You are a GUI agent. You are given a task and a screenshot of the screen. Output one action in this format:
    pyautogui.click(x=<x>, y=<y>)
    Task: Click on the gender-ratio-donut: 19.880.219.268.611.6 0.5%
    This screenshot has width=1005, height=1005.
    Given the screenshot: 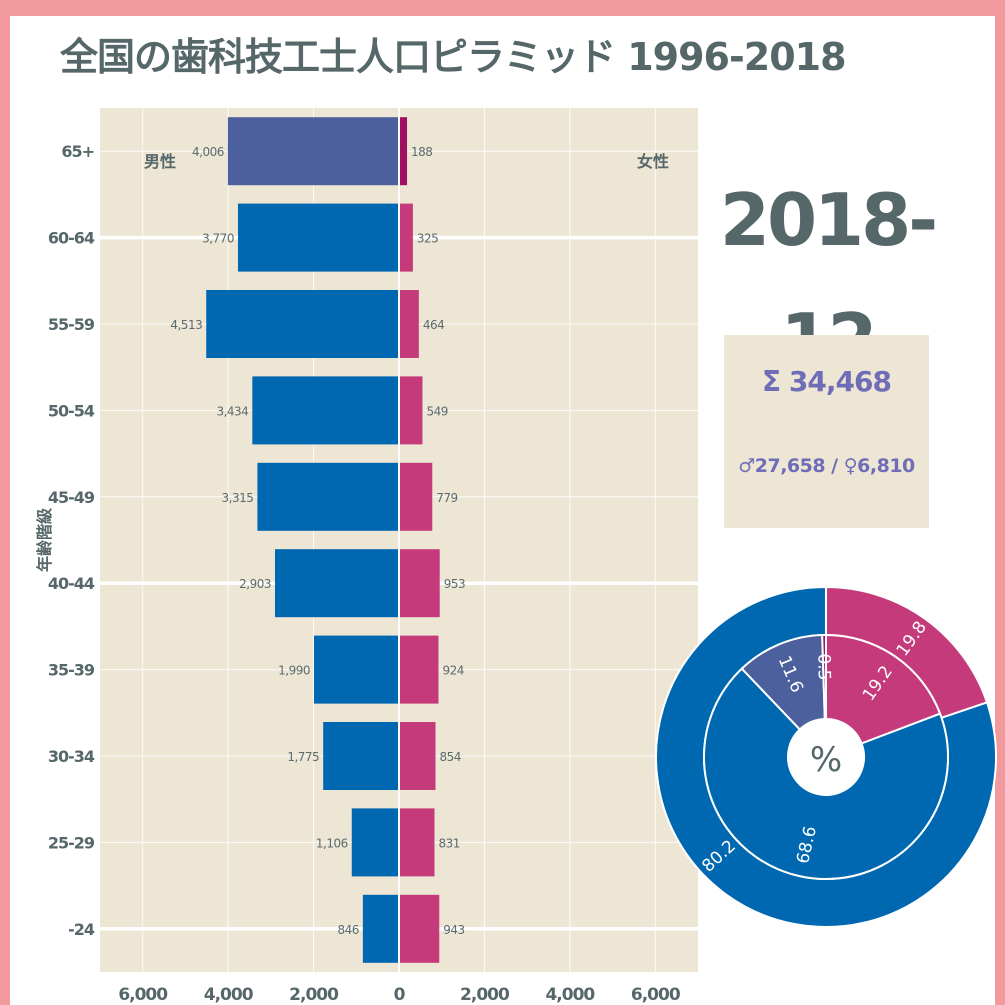 What is the action you would take?
    pyautogui.click(x=826, y=756)
    